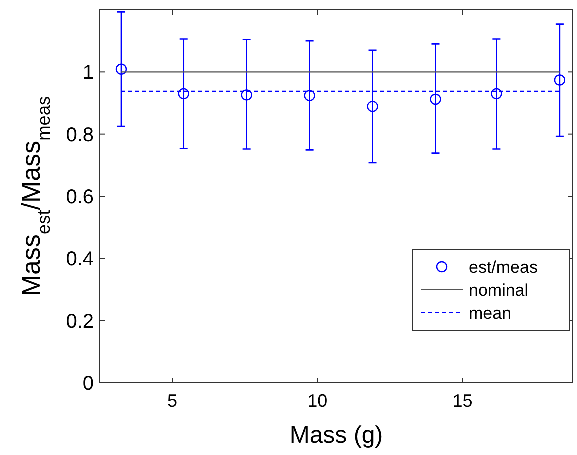 The height and width of the screenshot is (455, 577). I want to click on y-tick-label: 0.8, so click(80, 135).